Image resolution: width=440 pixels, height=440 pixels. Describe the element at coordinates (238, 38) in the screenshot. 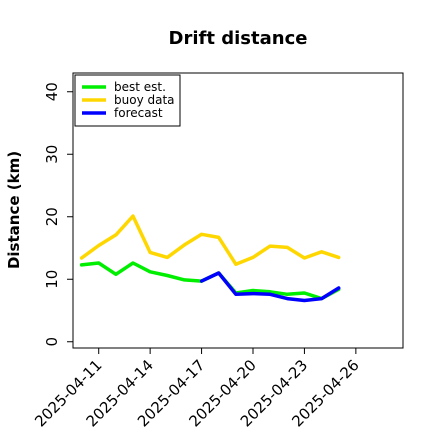

I see `chart-title: Drift distance` at that location.